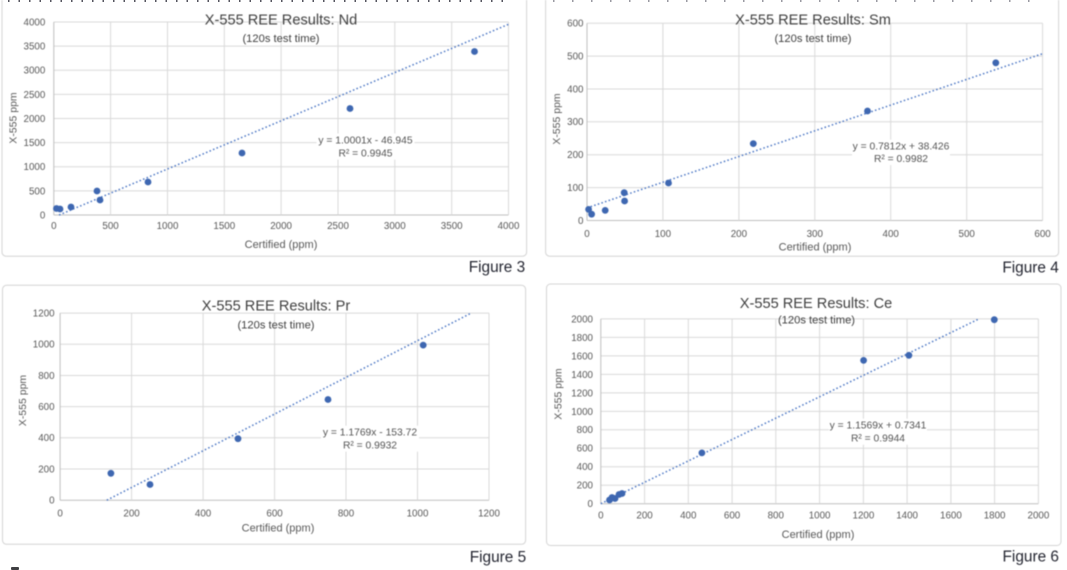 This screenshot has height=570, width=1067. I want to click on svg-text: R² = 0.9944, so click(878, 439).